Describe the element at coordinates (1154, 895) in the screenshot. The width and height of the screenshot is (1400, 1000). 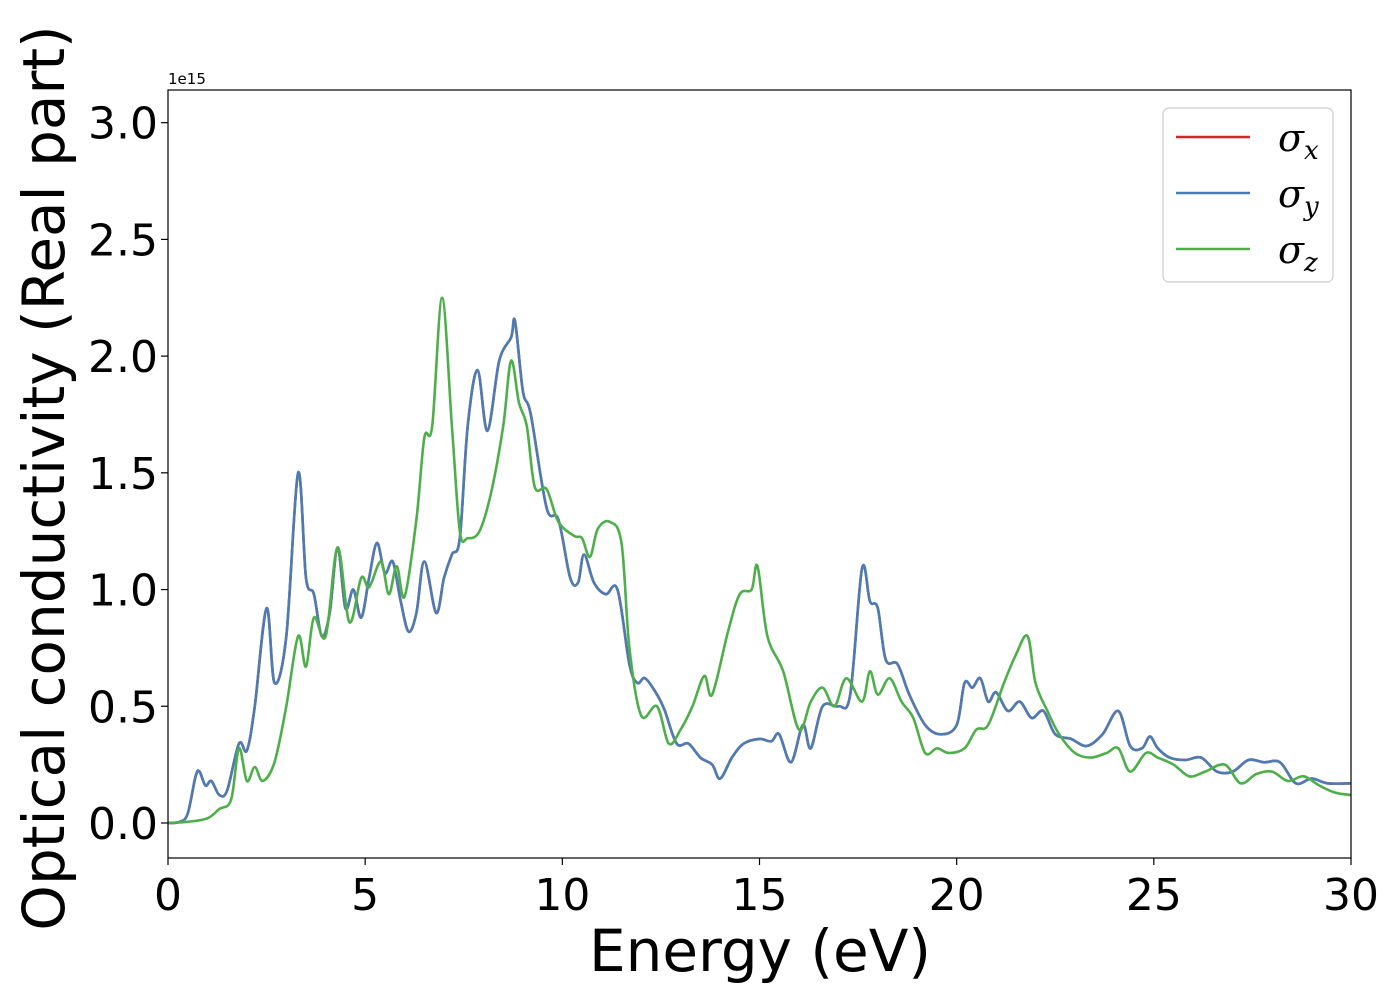
I see `x-tick-label: 25` at that location.